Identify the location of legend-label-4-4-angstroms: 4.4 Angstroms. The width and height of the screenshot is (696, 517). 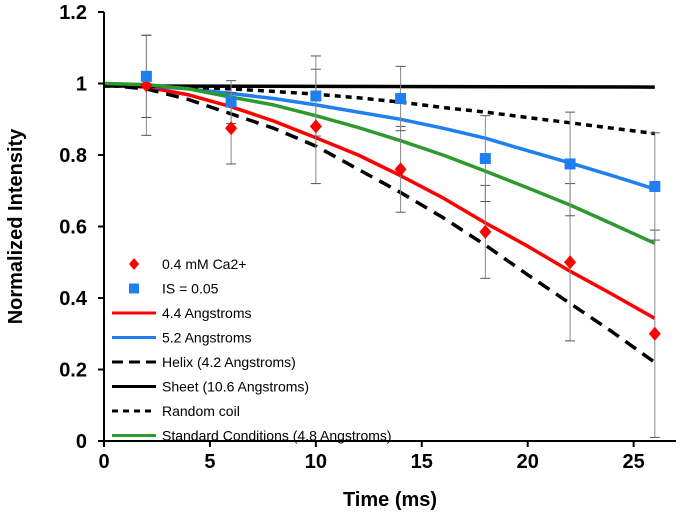
(207, 313).